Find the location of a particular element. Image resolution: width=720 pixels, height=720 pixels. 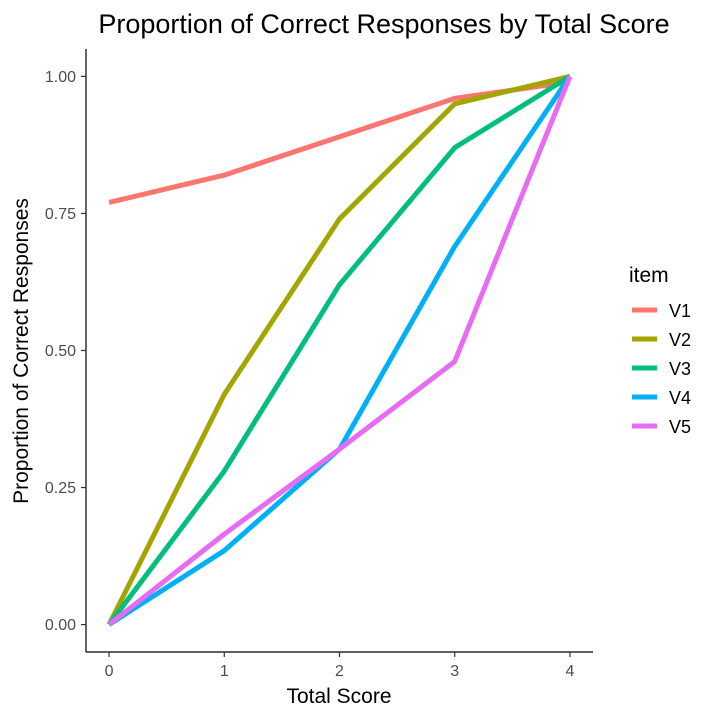

series-line-v1 is located at coordinates (339, 142).